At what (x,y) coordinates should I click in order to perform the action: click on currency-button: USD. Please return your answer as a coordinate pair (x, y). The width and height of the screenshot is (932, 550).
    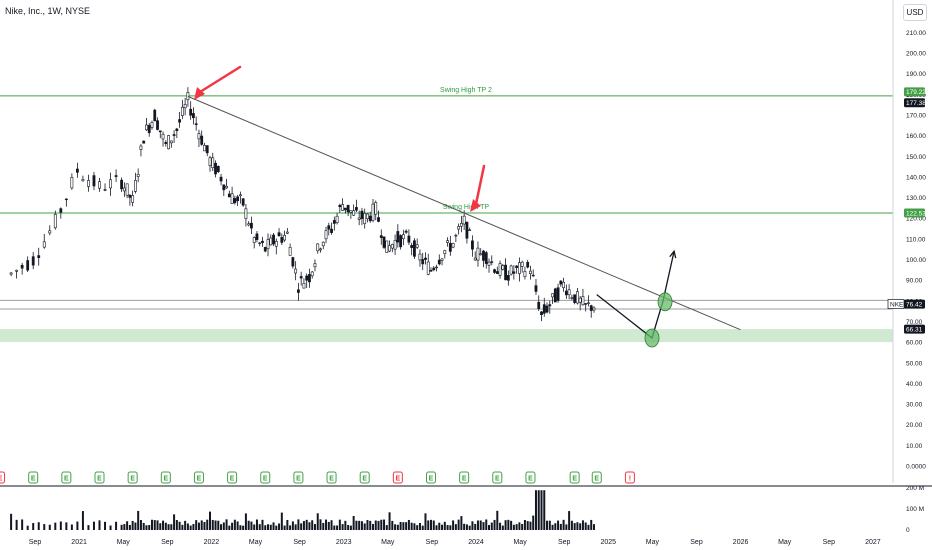
    Looking at the image, I should click on (915, 12).